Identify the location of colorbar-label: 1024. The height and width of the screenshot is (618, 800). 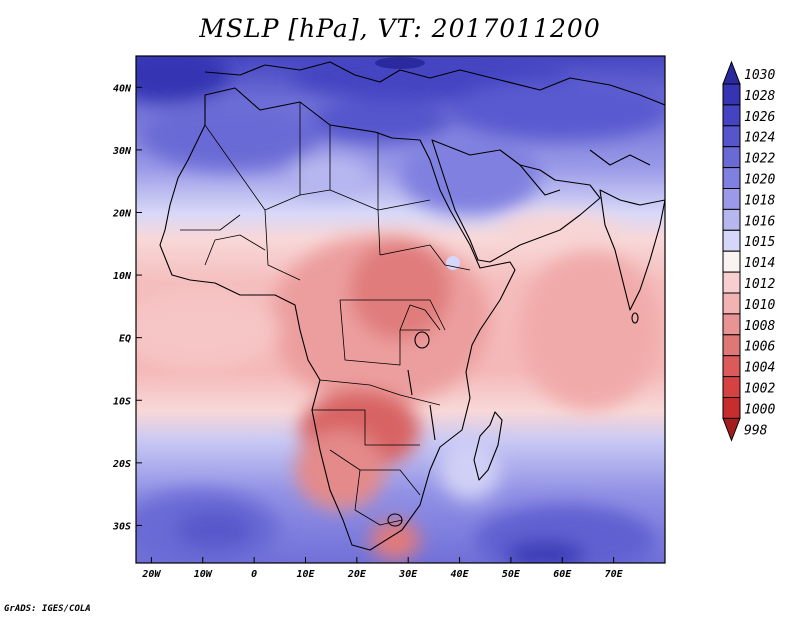
(759, 138).